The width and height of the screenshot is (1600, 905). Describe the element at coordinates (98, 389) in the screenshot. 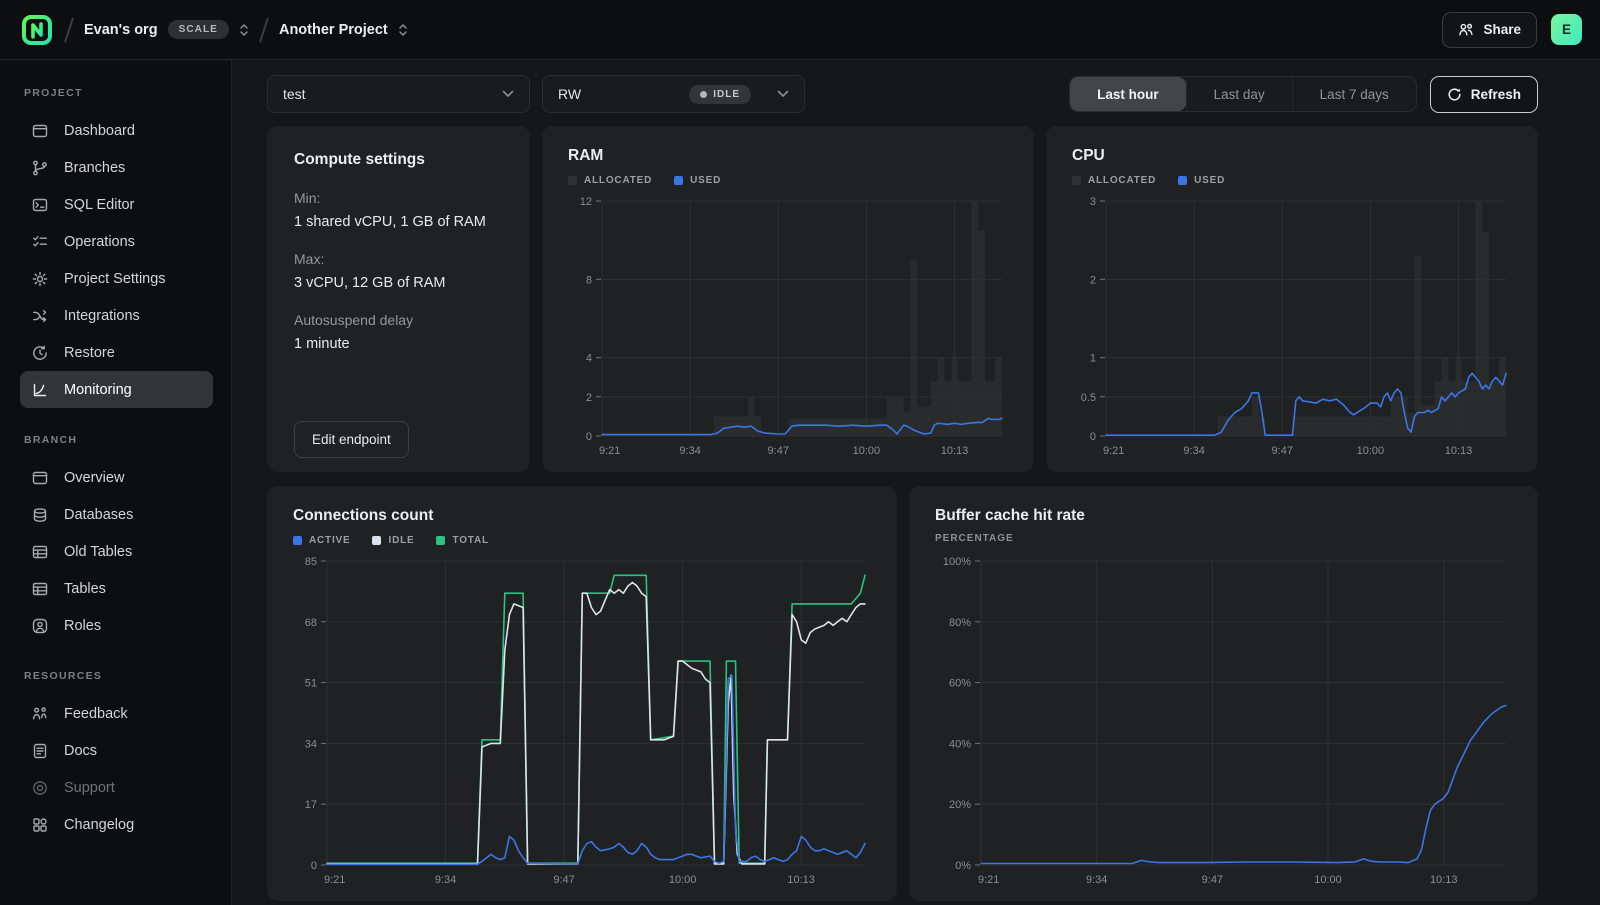

I see `sidebar-item-label: Monitoring` at that location.